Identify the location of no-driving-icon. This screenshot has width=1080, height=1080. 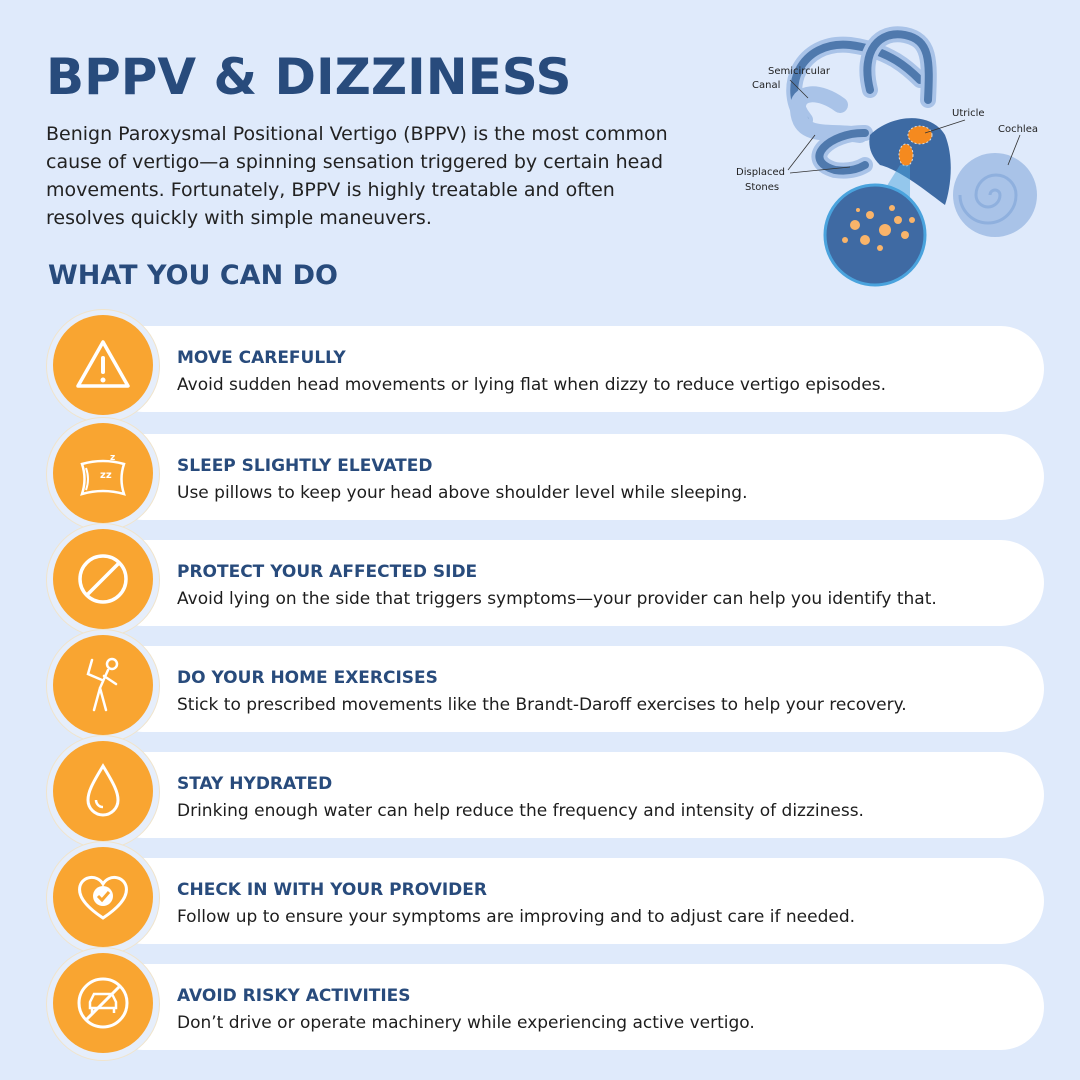
(103, 1003).